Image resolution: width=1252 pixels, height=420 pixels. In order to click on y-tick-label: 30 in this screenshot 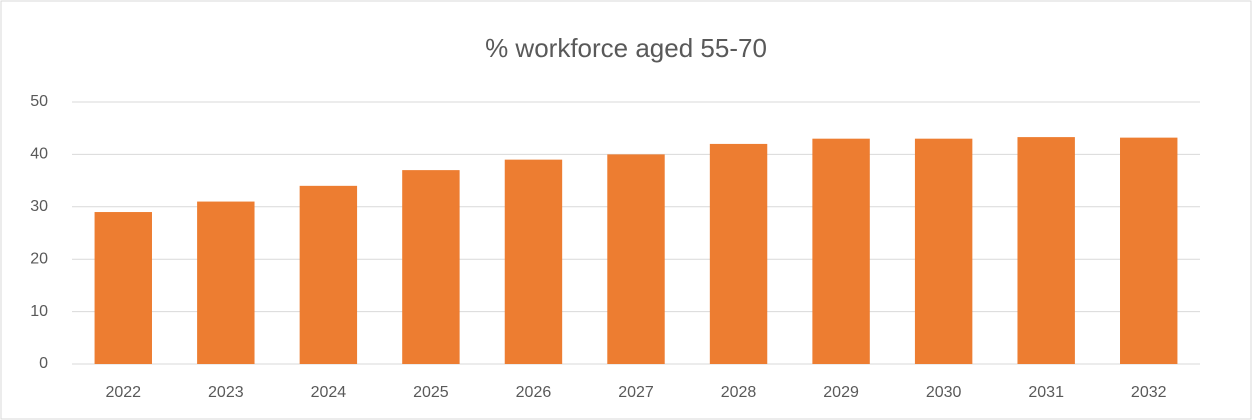, I will do `click(39, 206)`.